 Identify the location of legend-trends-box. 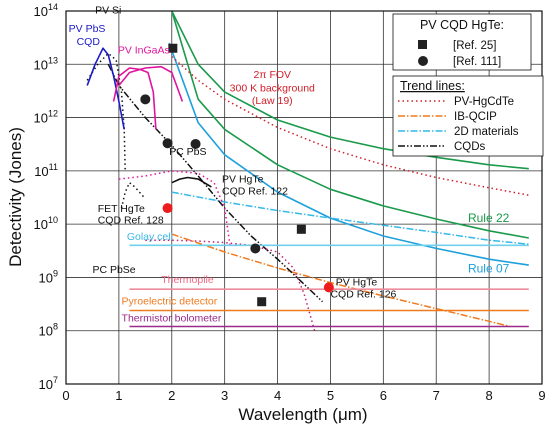
(468, 116).